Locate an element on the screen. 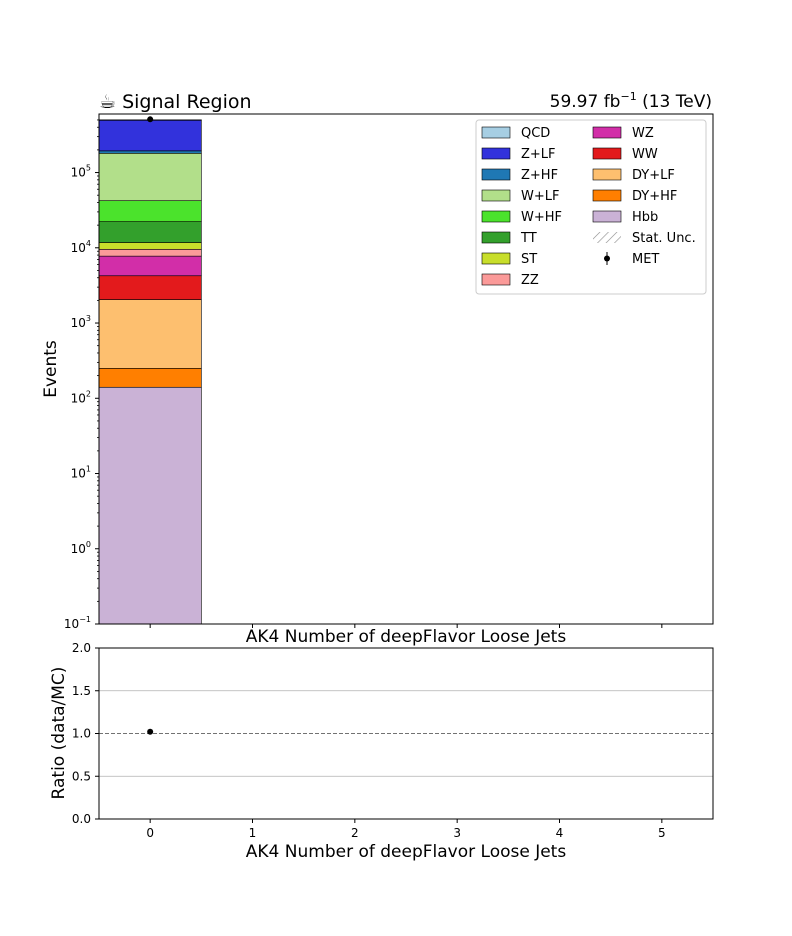 Image resolution: width=792 pixels, height=936 pixels. main-ytick-label-4: 10³ is located at coordinates (81, 322).